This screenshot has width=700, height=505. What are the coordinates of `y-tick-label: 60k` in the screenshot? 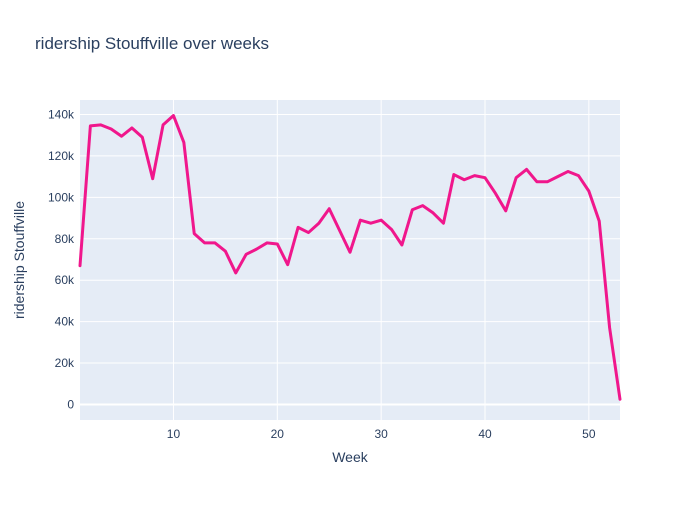 It's located at (65, 280).